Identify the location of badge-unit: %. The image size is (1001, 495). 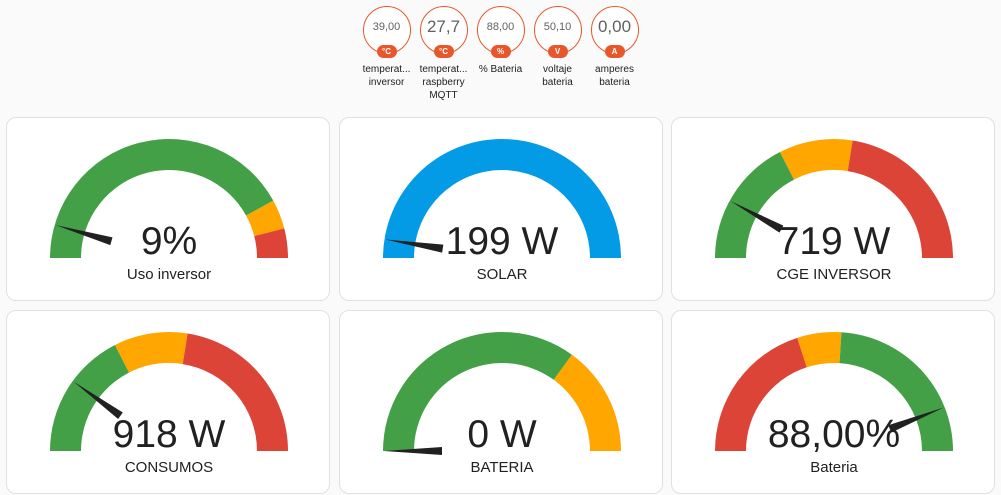
(500, 51).